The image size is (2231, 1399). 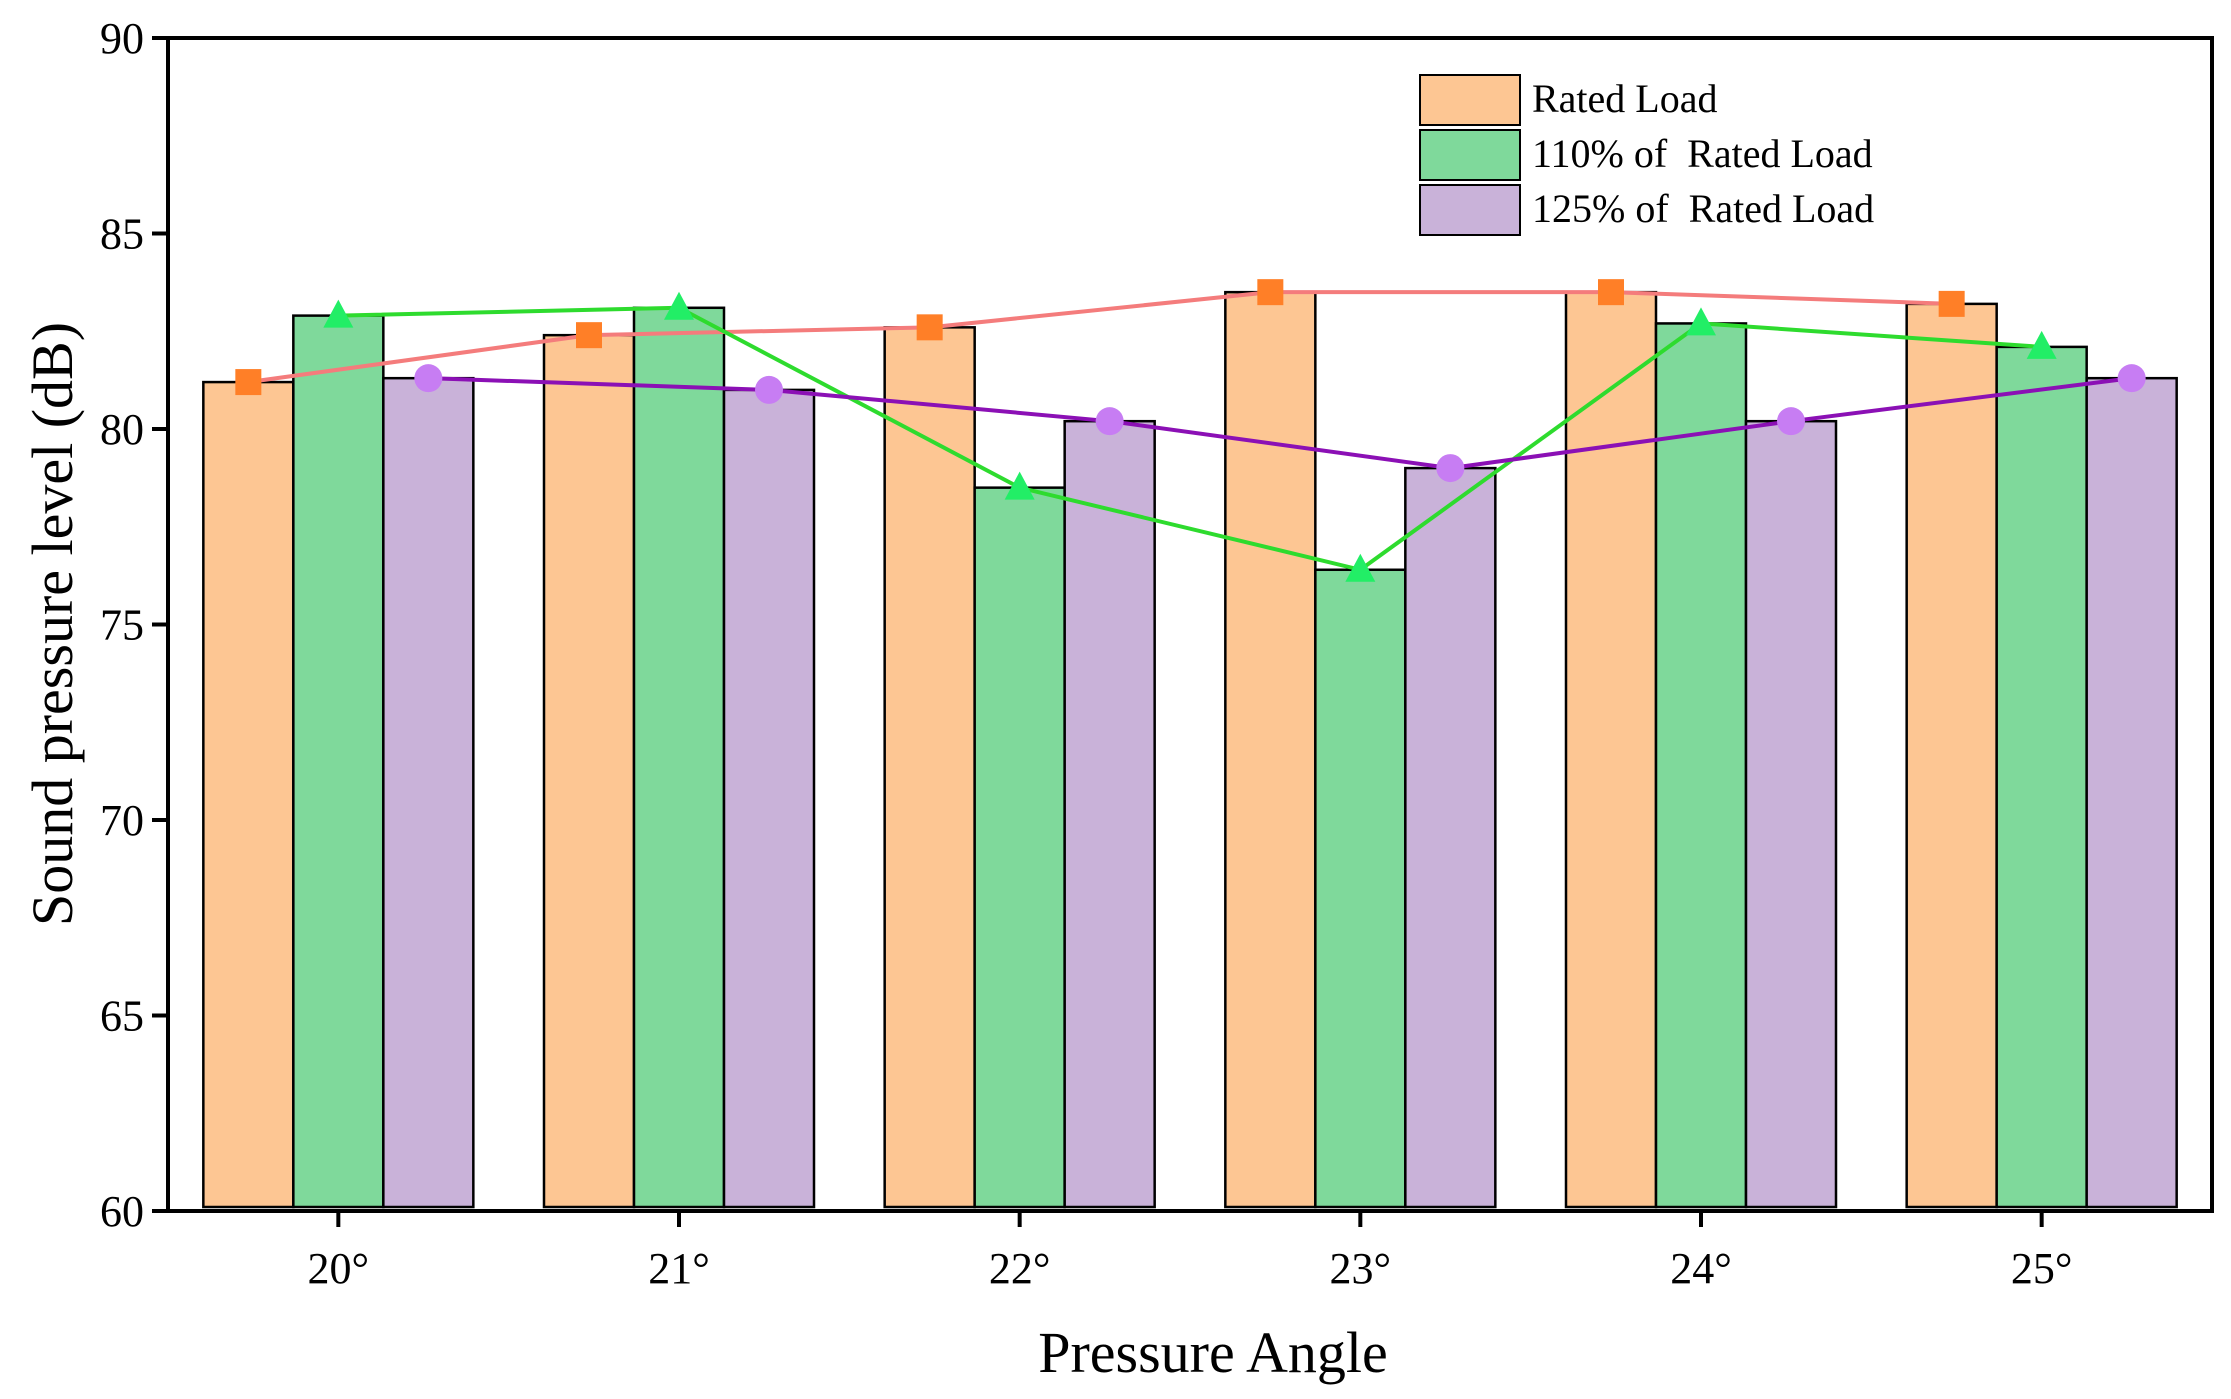 I want to click on legend-swatch-rated-load, so click(x=1470, y=100).